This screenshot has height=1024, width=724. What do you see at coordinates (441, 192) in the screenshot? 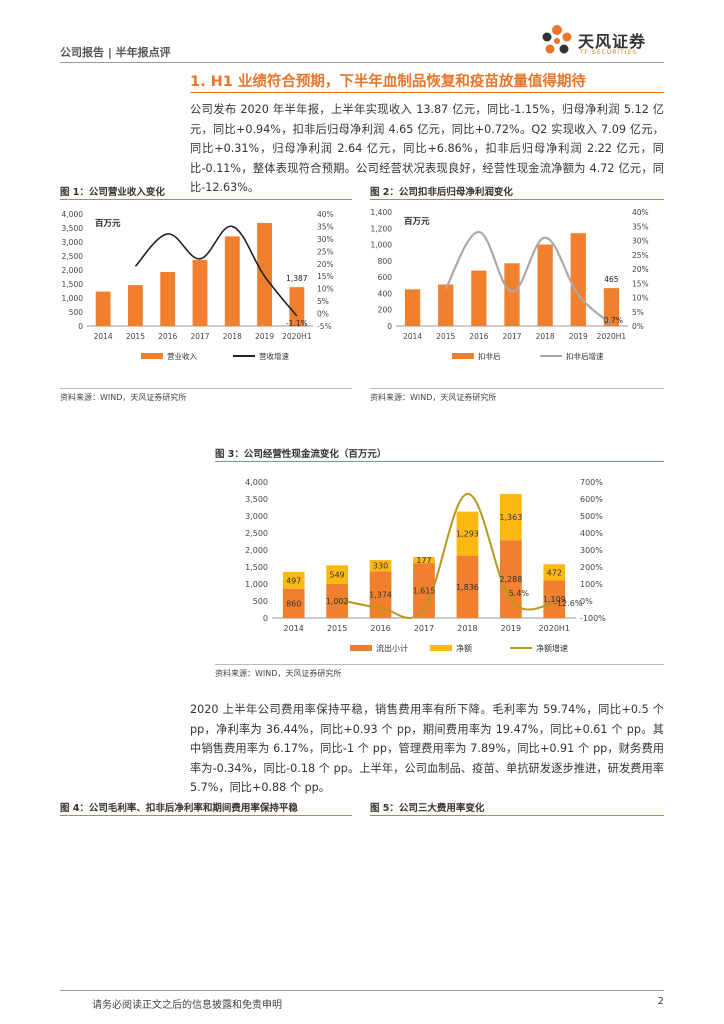
I see `figure2-caption: 图 2：公司扣非后归母净利润变化` at bounding box center [441, 192].